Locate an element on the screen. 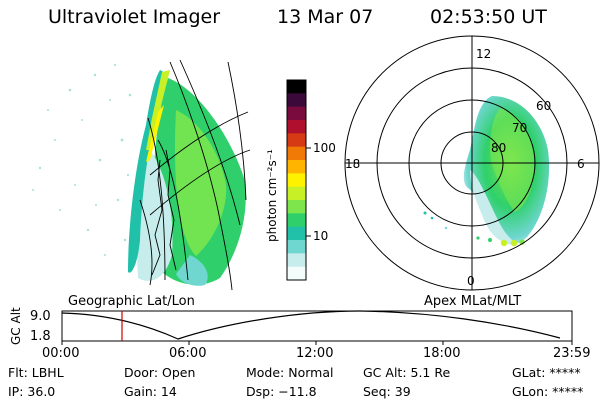  footer-filter: Flt: LBHL is located at coordinates (36, 372).